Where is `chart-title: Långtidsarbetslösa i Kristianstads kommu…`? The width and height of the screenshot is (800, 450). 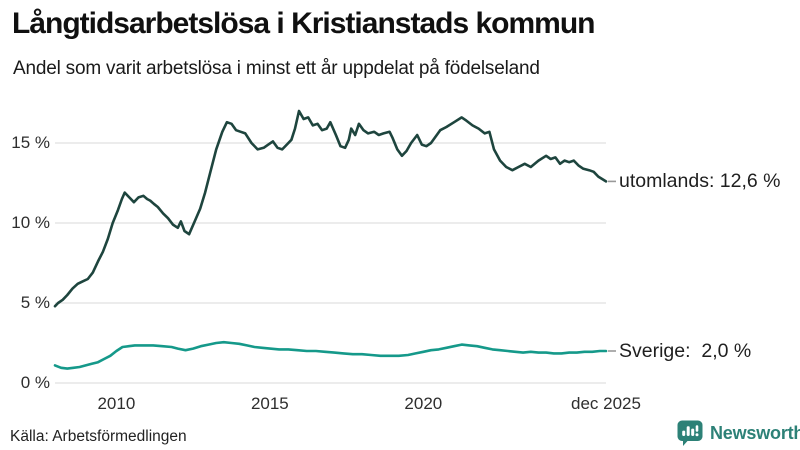
chart-title: Långtidsarbetslösa i Kristianstads kommu… is located at coordinates (303, 23).